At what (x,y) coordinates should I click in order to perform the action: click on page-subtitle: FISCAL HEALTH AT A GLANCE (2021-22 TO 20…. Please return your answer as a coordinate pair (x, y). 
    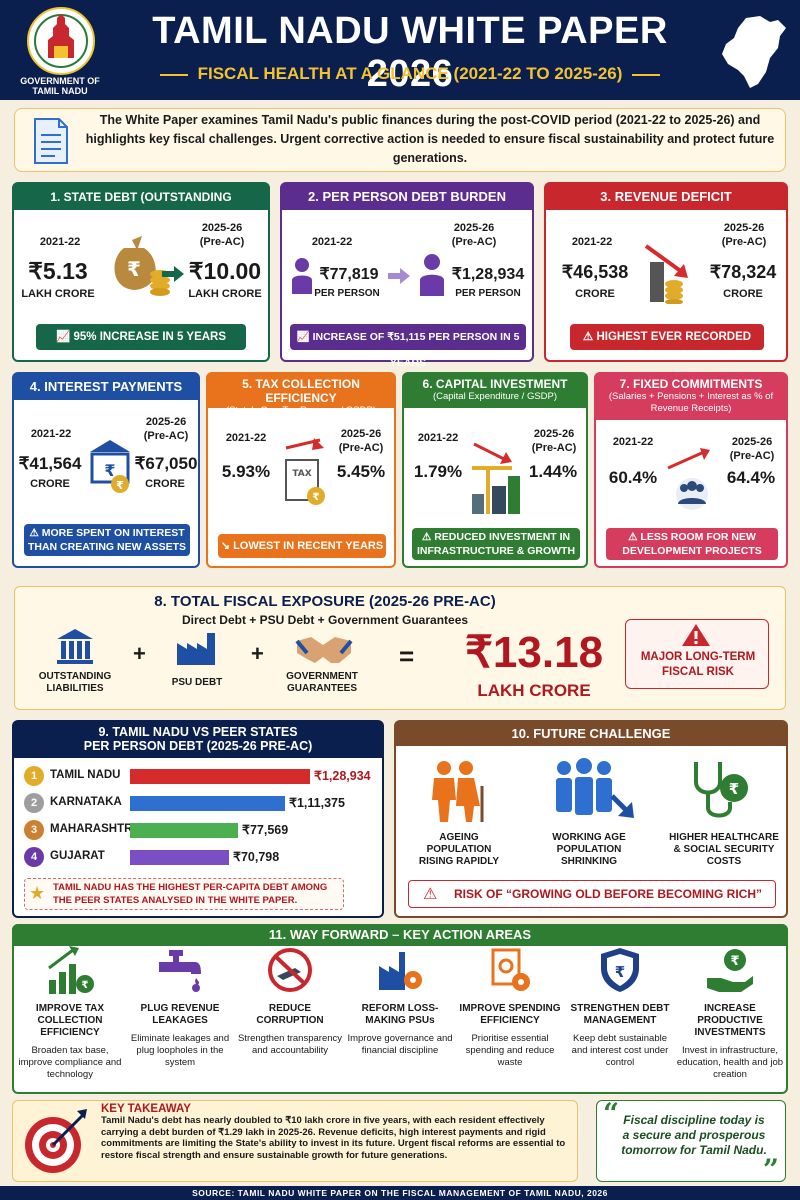
    Looking at the image, I should click on (410, 74).